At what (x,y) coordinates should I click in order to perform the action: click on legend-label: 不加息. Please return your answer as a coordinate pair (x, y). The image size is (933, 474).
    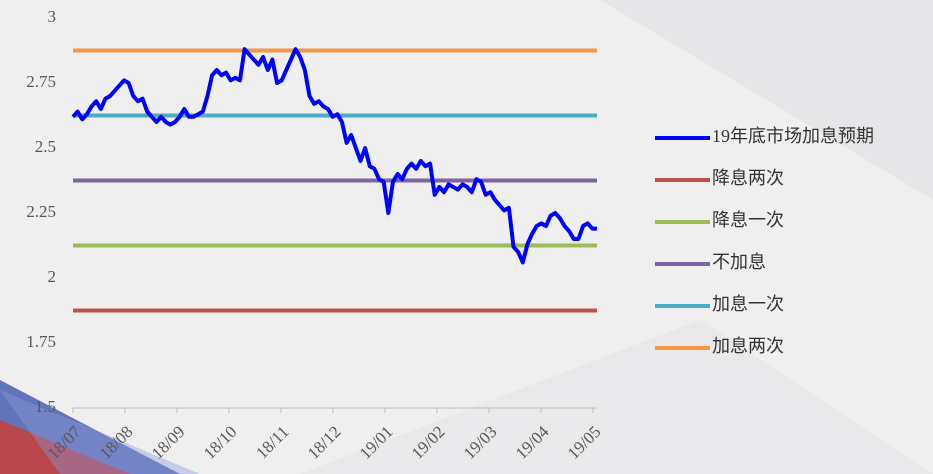
    Looking at the image, I should click on (739, 262).